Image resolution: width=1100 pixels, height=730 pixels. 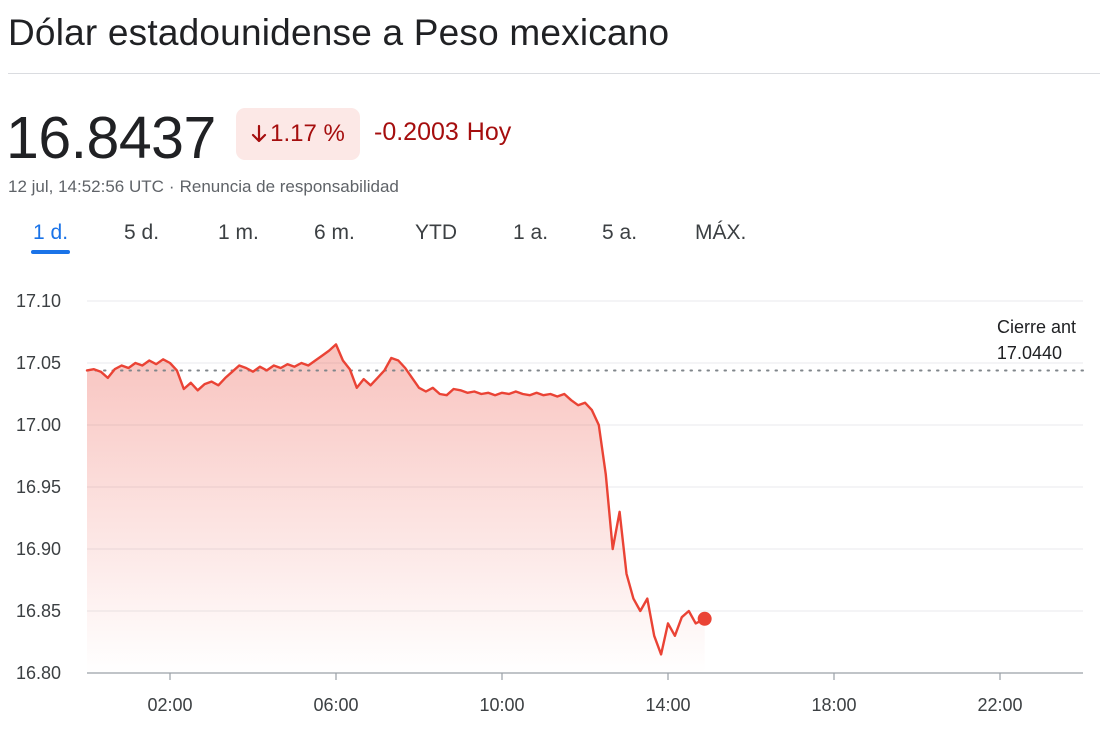 What do you see at coordinates (400, 238) in the screenshot?
I see `range-tabs: 1 d. 5 d. 1 m. 6 m. YTD 1 a. 5 a. MÁX.` at bounding box center [400, 238].